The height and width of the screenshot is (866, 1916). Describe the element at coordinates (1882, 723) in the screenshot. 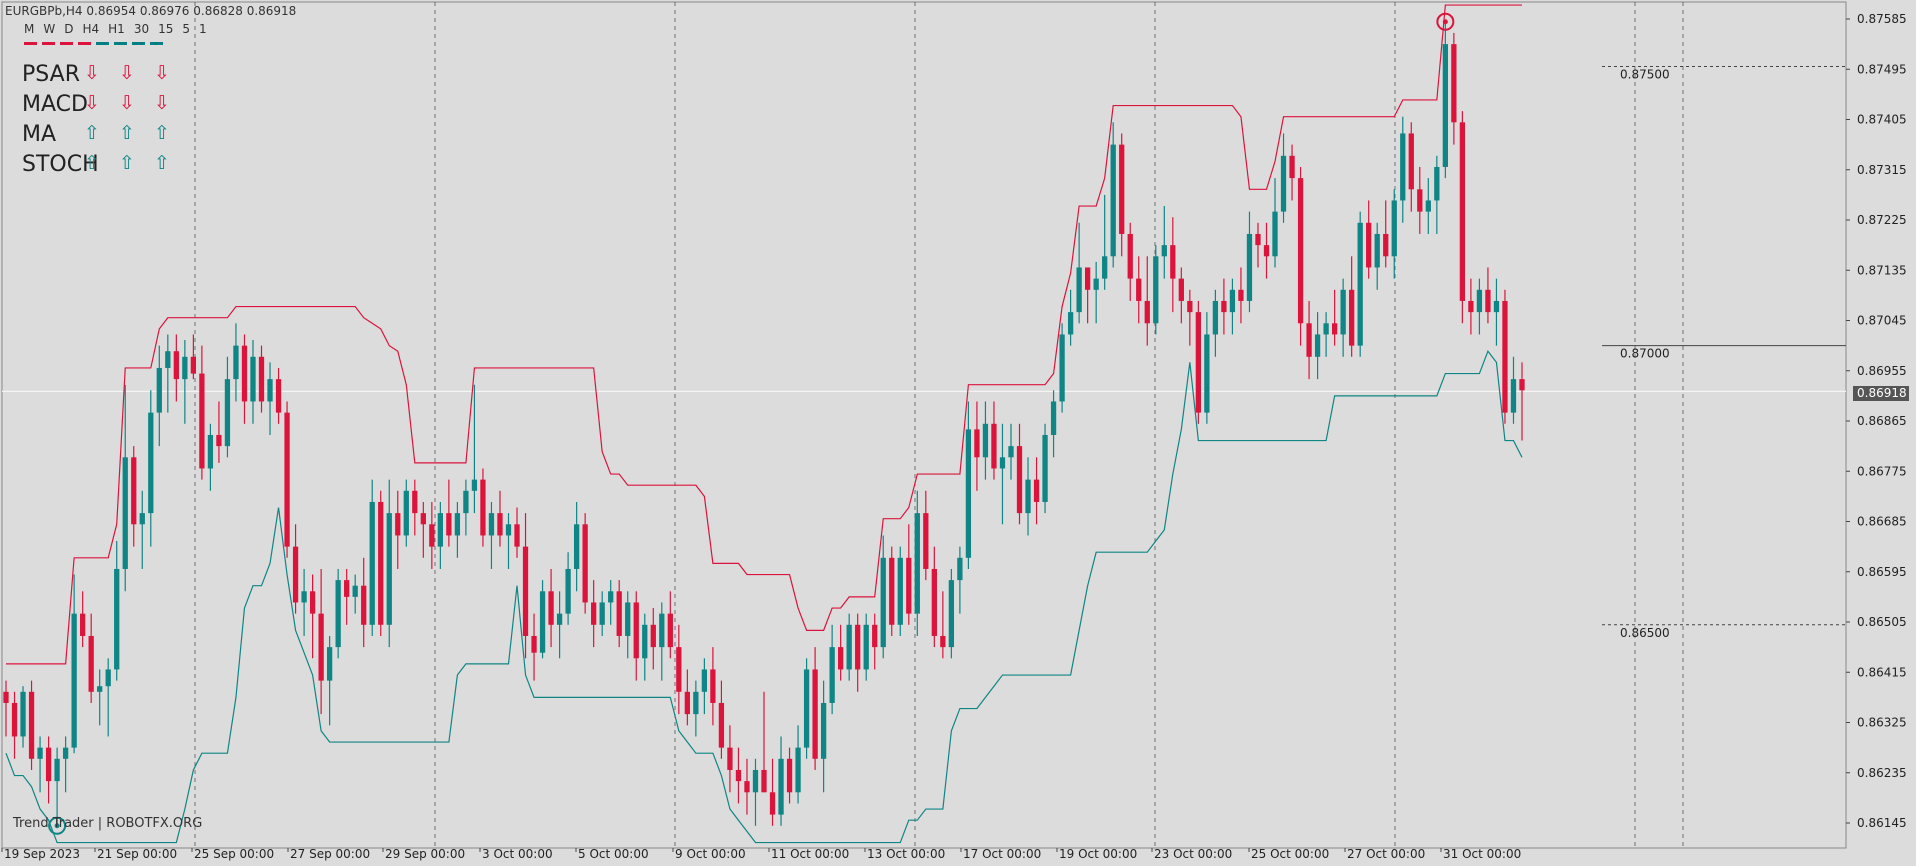

I see `y-tick-label: 0.86325` at that location.